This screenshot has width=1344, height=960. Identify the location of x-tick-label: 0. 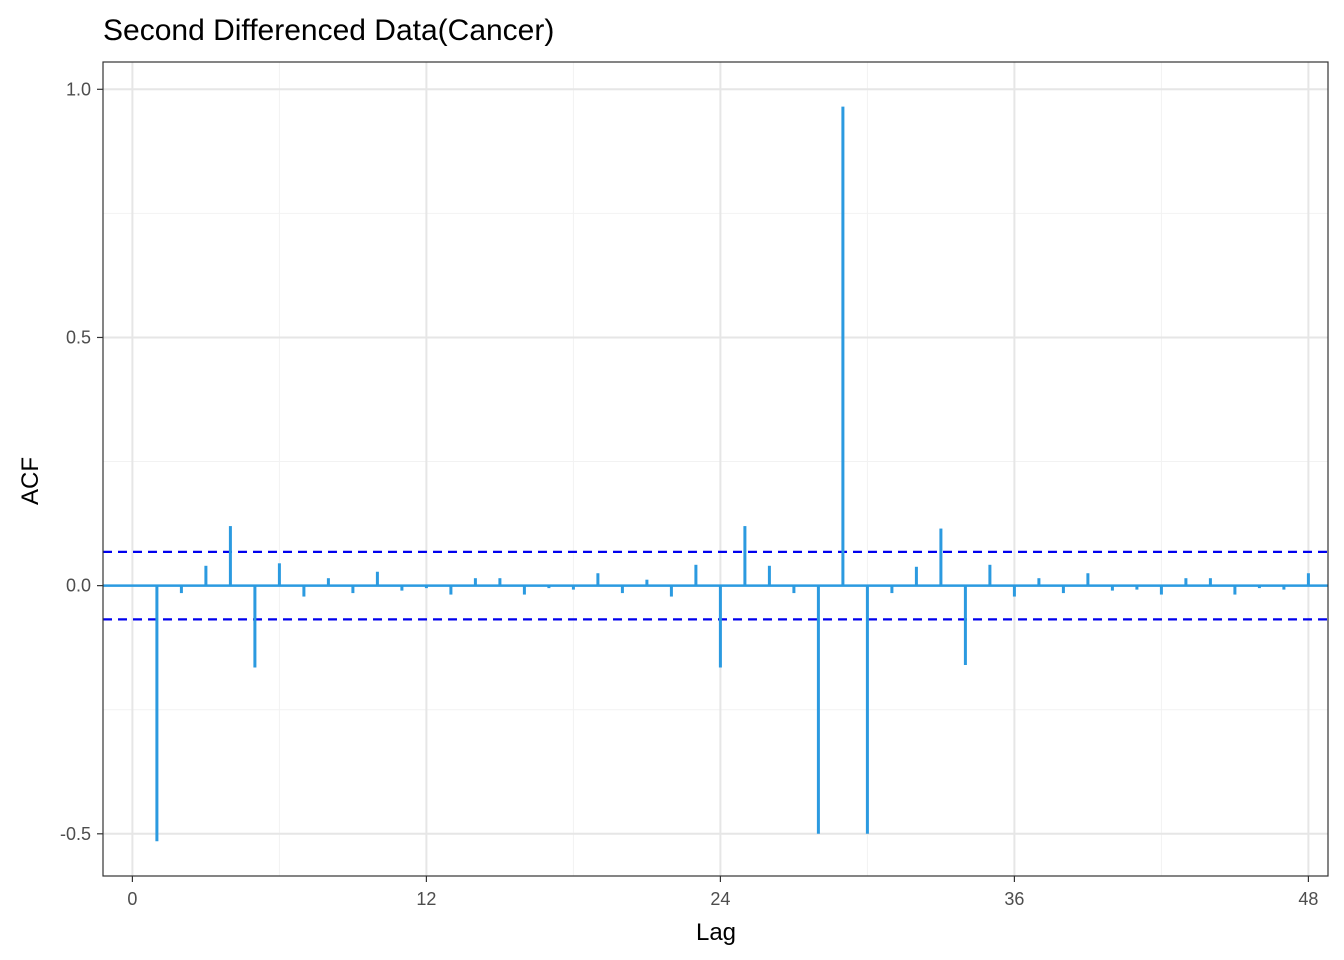
(132, 899).